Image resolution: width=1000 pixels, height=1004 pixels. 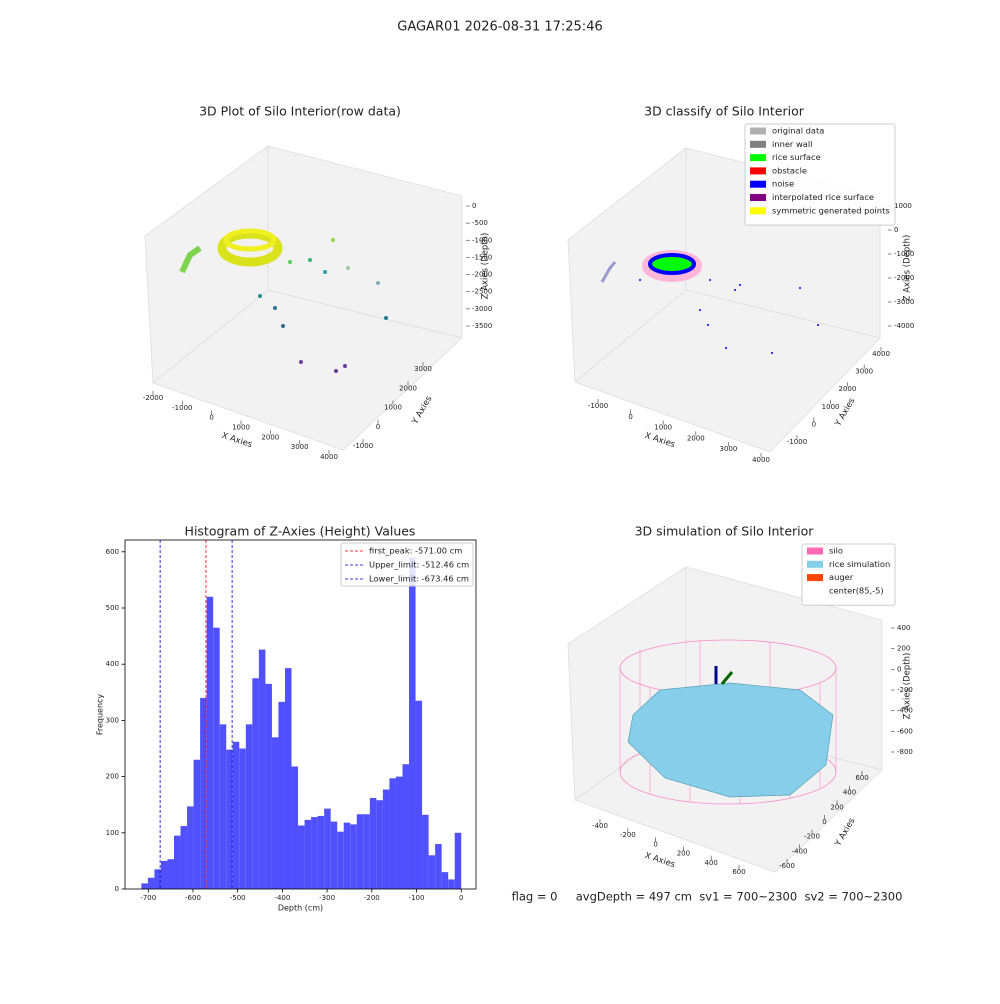 What do you see at coordinates (363, 446) in the screenshot?
I see `y-tick-label: -1000` at bounding box center [363, 446].